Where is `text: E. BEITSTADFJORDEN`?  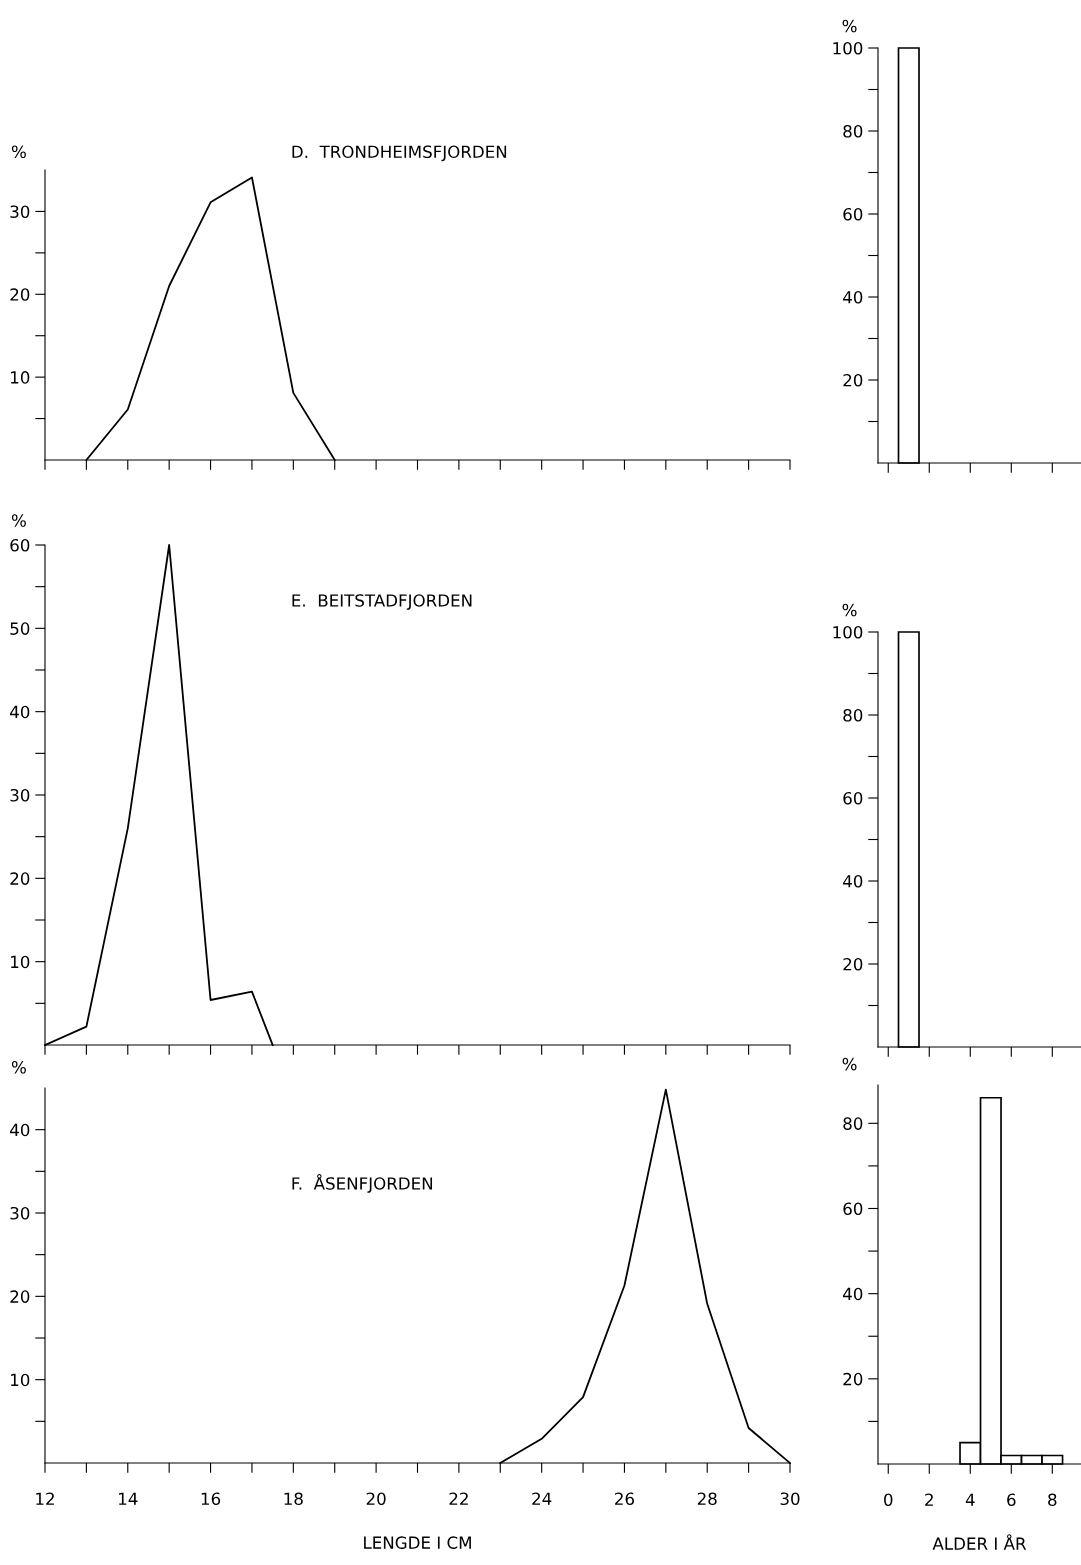
text: E. BEITSTADFJORDEN is located at coordinates (382, 602).